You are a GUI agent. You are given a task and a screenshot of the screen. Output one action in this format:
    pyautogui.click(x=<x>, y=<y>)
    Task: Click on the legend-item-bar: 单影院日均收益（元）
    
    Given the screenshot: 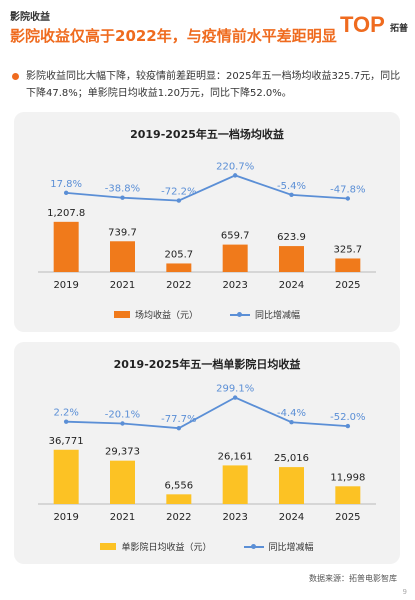 What is the action you would take?
    pyautogui.click(x=156, y=546)
    